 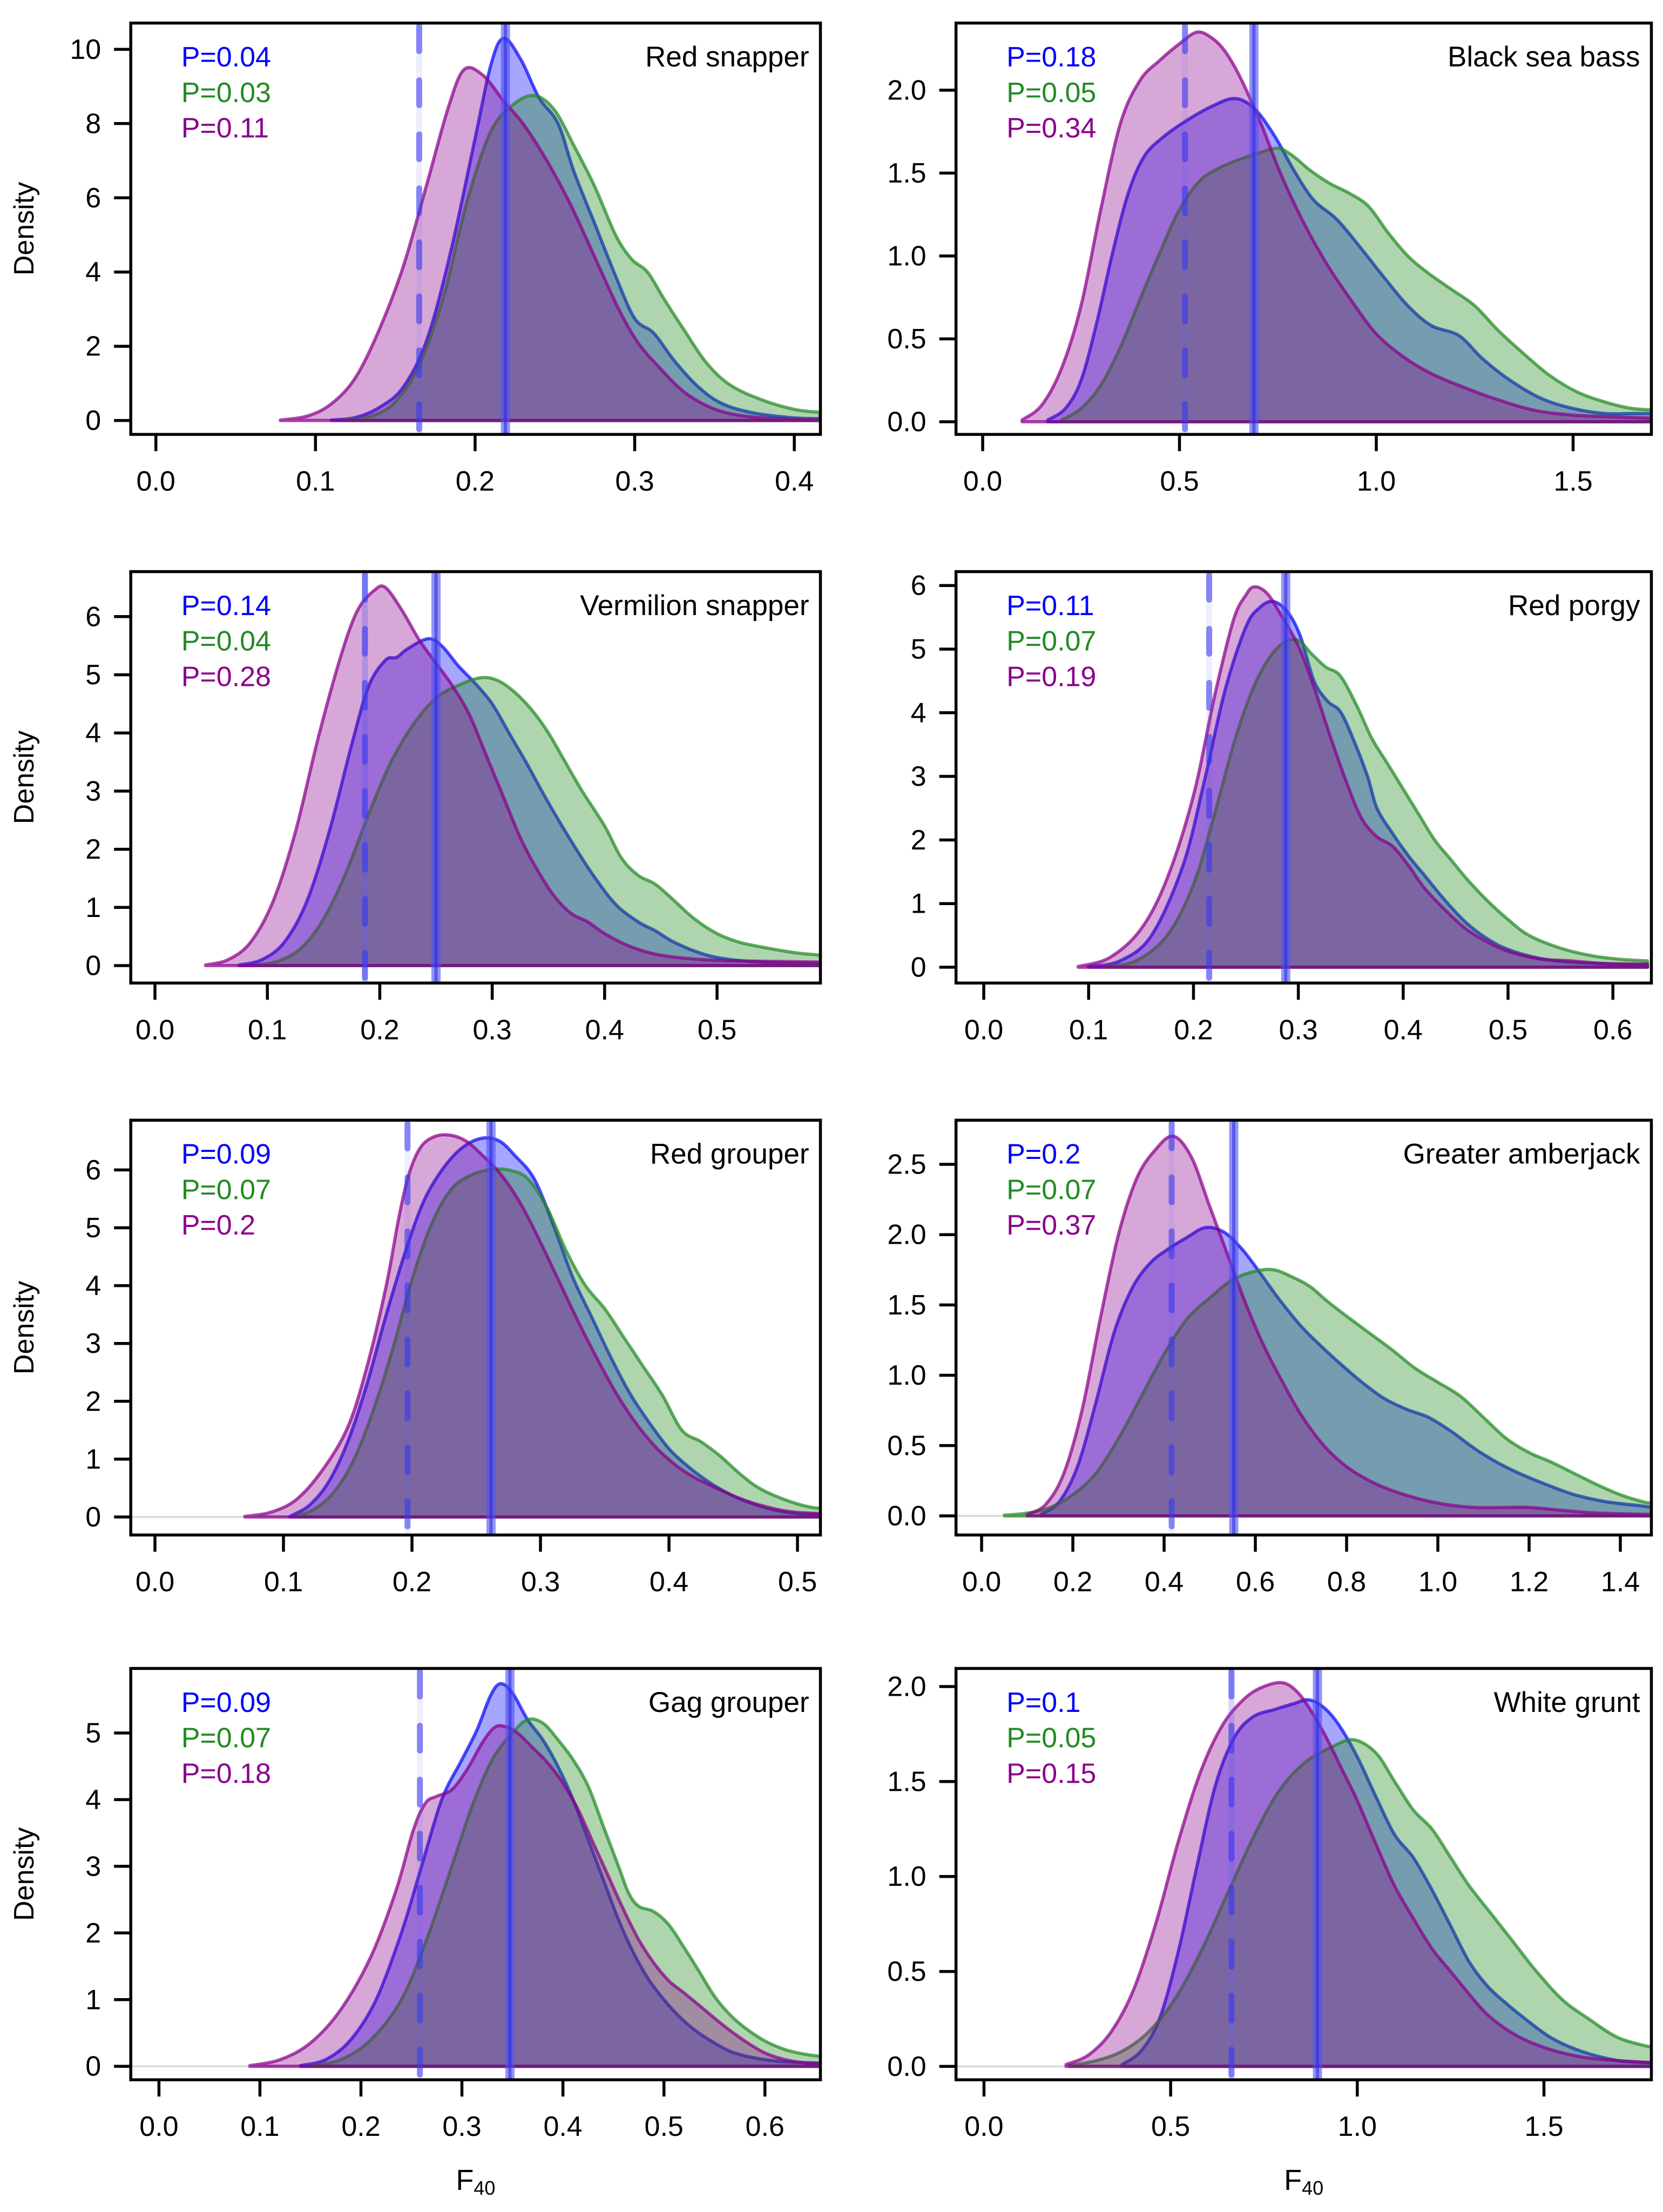 What do you see at coordinates (226, 676) in the screenshot?
I see `svg-text: P=0.28` at bounding box center [226, 676].